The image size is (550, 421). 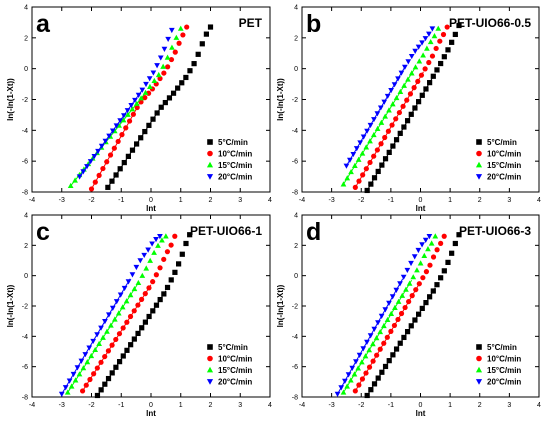 What do you see at coordinates (181, 405) in the screenshot?
I see `x-tick-label: 1` at bounding box center [181, 405].